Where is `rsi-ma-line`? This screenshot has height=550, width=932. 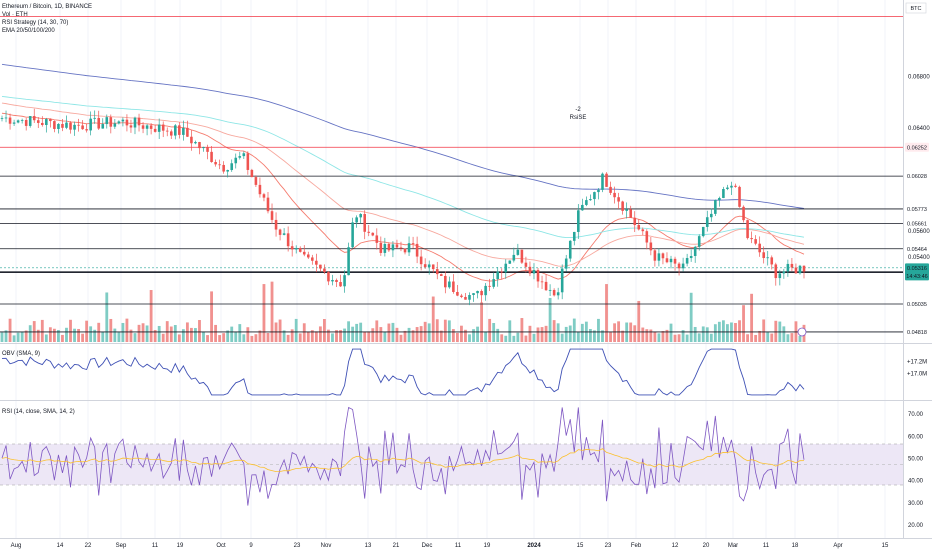
rsi-ma-line is located at coordinates (403, 460).